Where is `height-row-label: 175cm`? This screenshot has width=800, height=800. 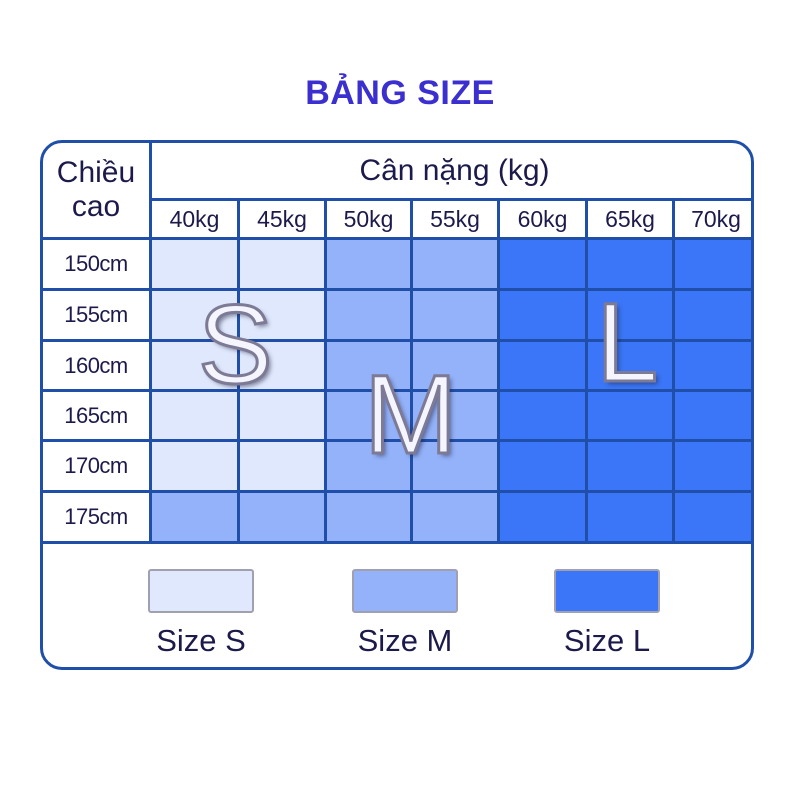
height-row-label: 175cm is located at coordinates (97, 518).